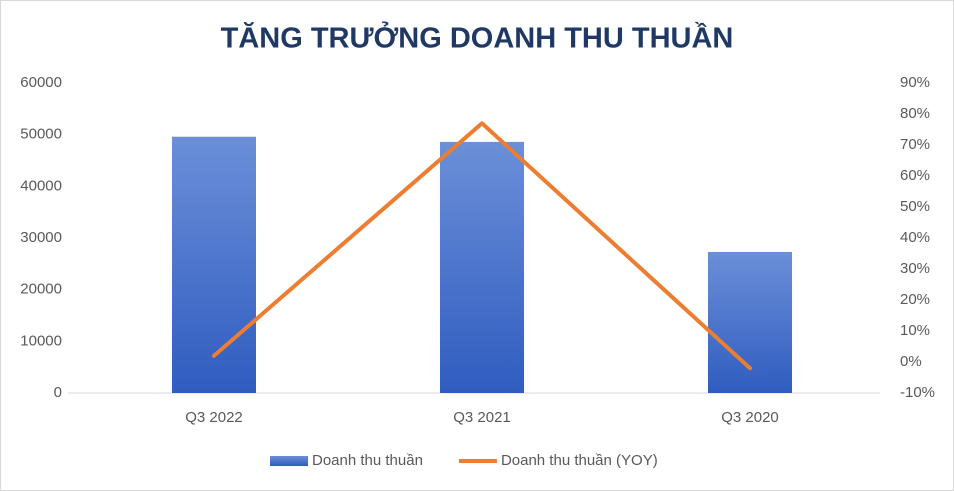 The width and height of the screenshot is (954, 491). I want to click on y-tick-label: 40000, so click(41, 185).